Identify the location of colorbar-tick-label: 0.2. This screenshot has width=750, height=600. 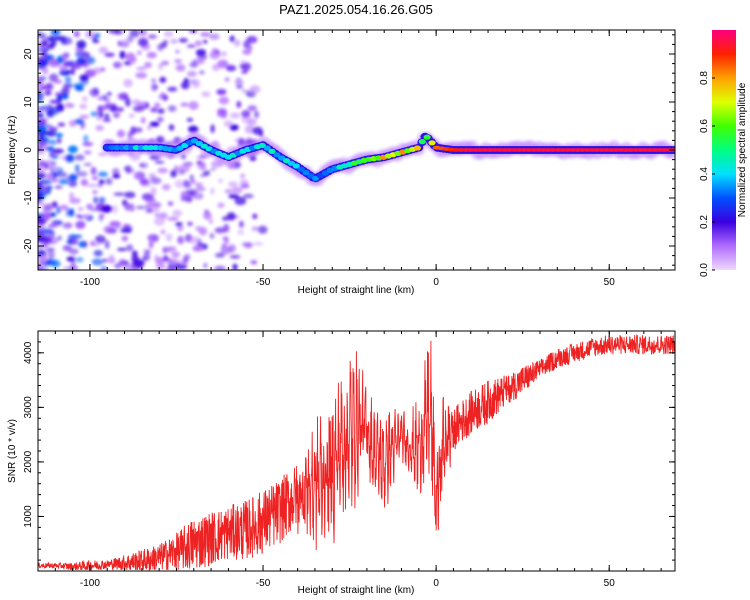
(704, 222).